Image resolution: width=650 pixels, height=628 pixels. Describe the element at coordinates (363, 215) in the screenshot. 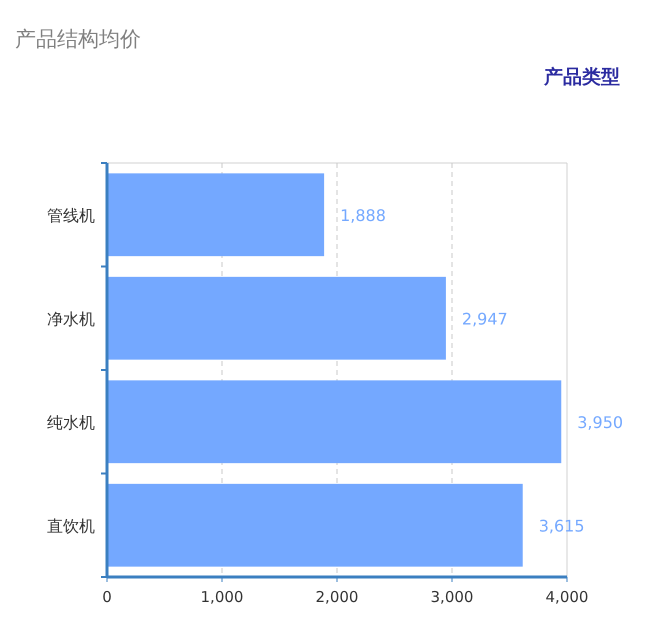

I see `value-label: 1,888` at that location.